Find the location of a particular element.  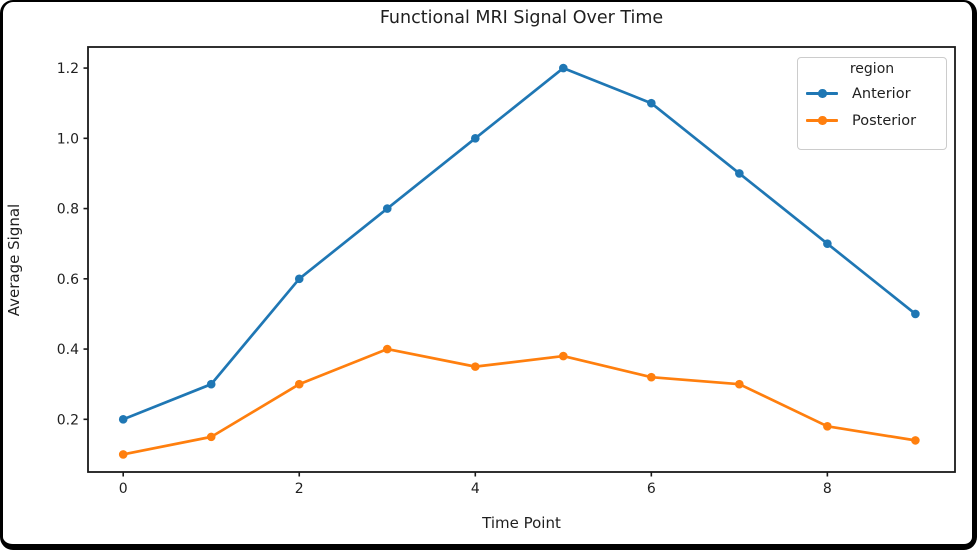

x-tick-label: 8 is located at coordinates (827, 489).